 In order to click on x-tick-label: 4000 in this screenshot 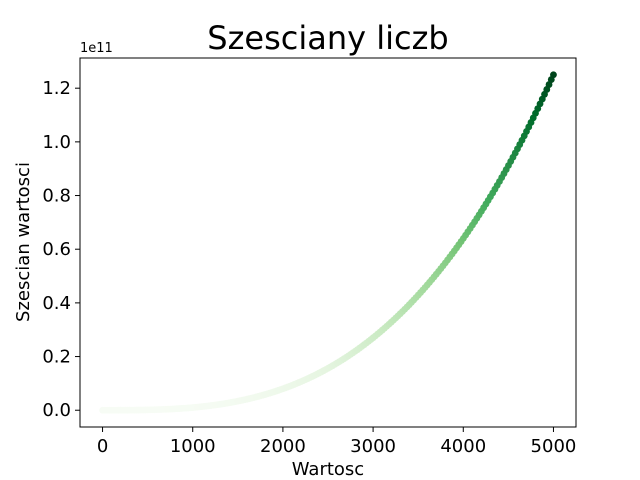, I will do `click(463, 446)`.